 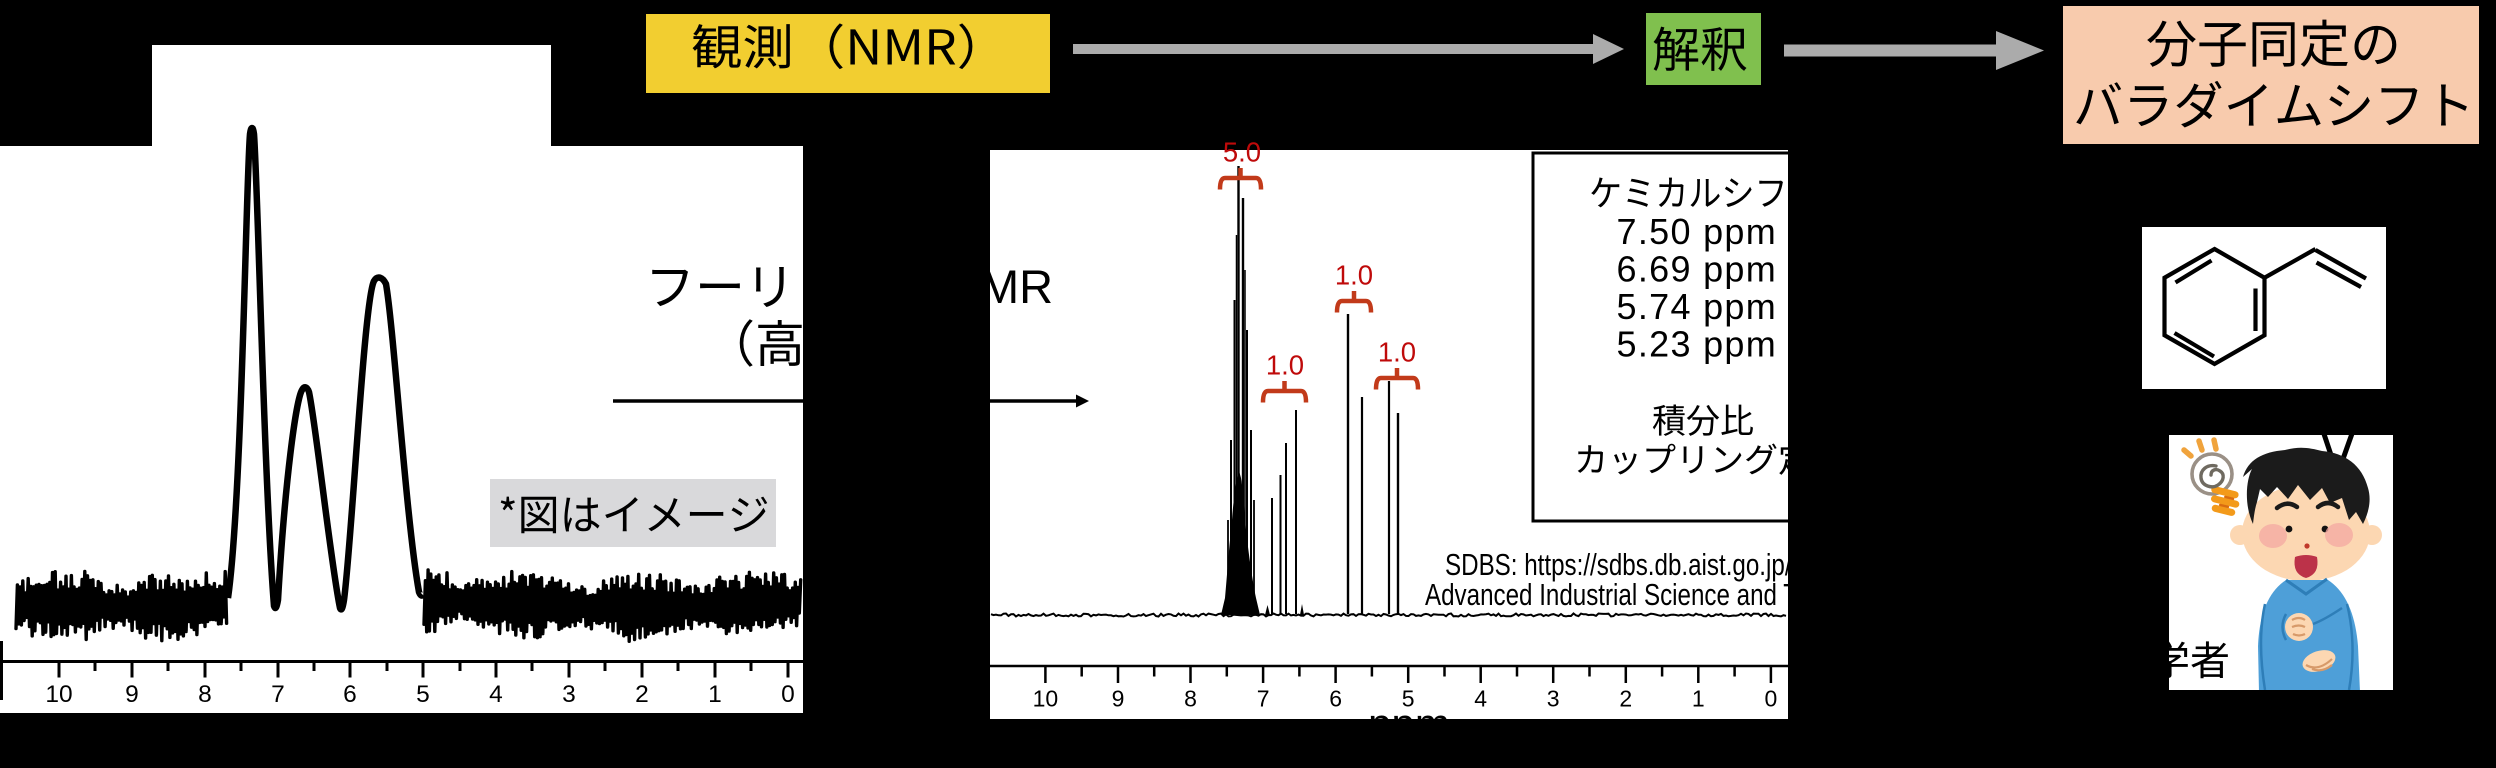 What do you see at coordinates (999, 286) in the screenshot?
I see `svg-text: NMR` at bounding box center [999, 286].